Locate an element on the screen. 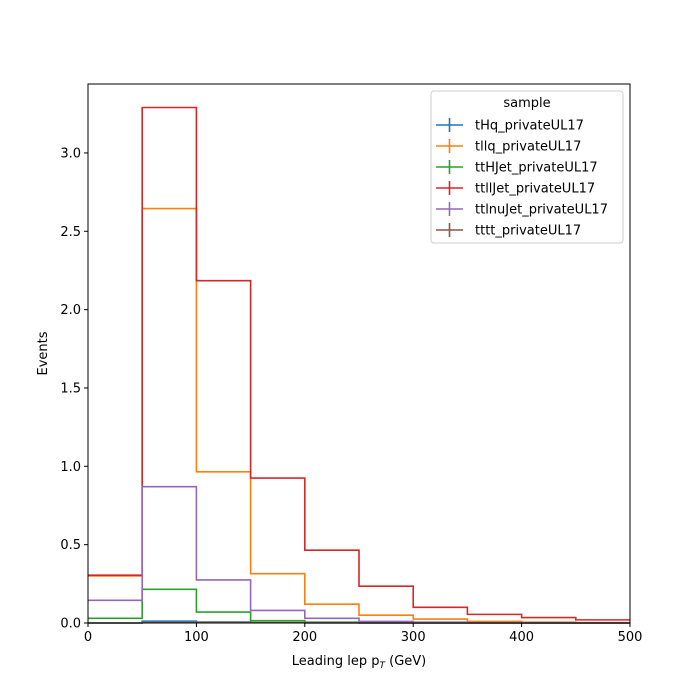 This screenshot has width=700, height=700. legend-entry: ttlnuJet_privateUL17 is located at coordinates (522, 210).